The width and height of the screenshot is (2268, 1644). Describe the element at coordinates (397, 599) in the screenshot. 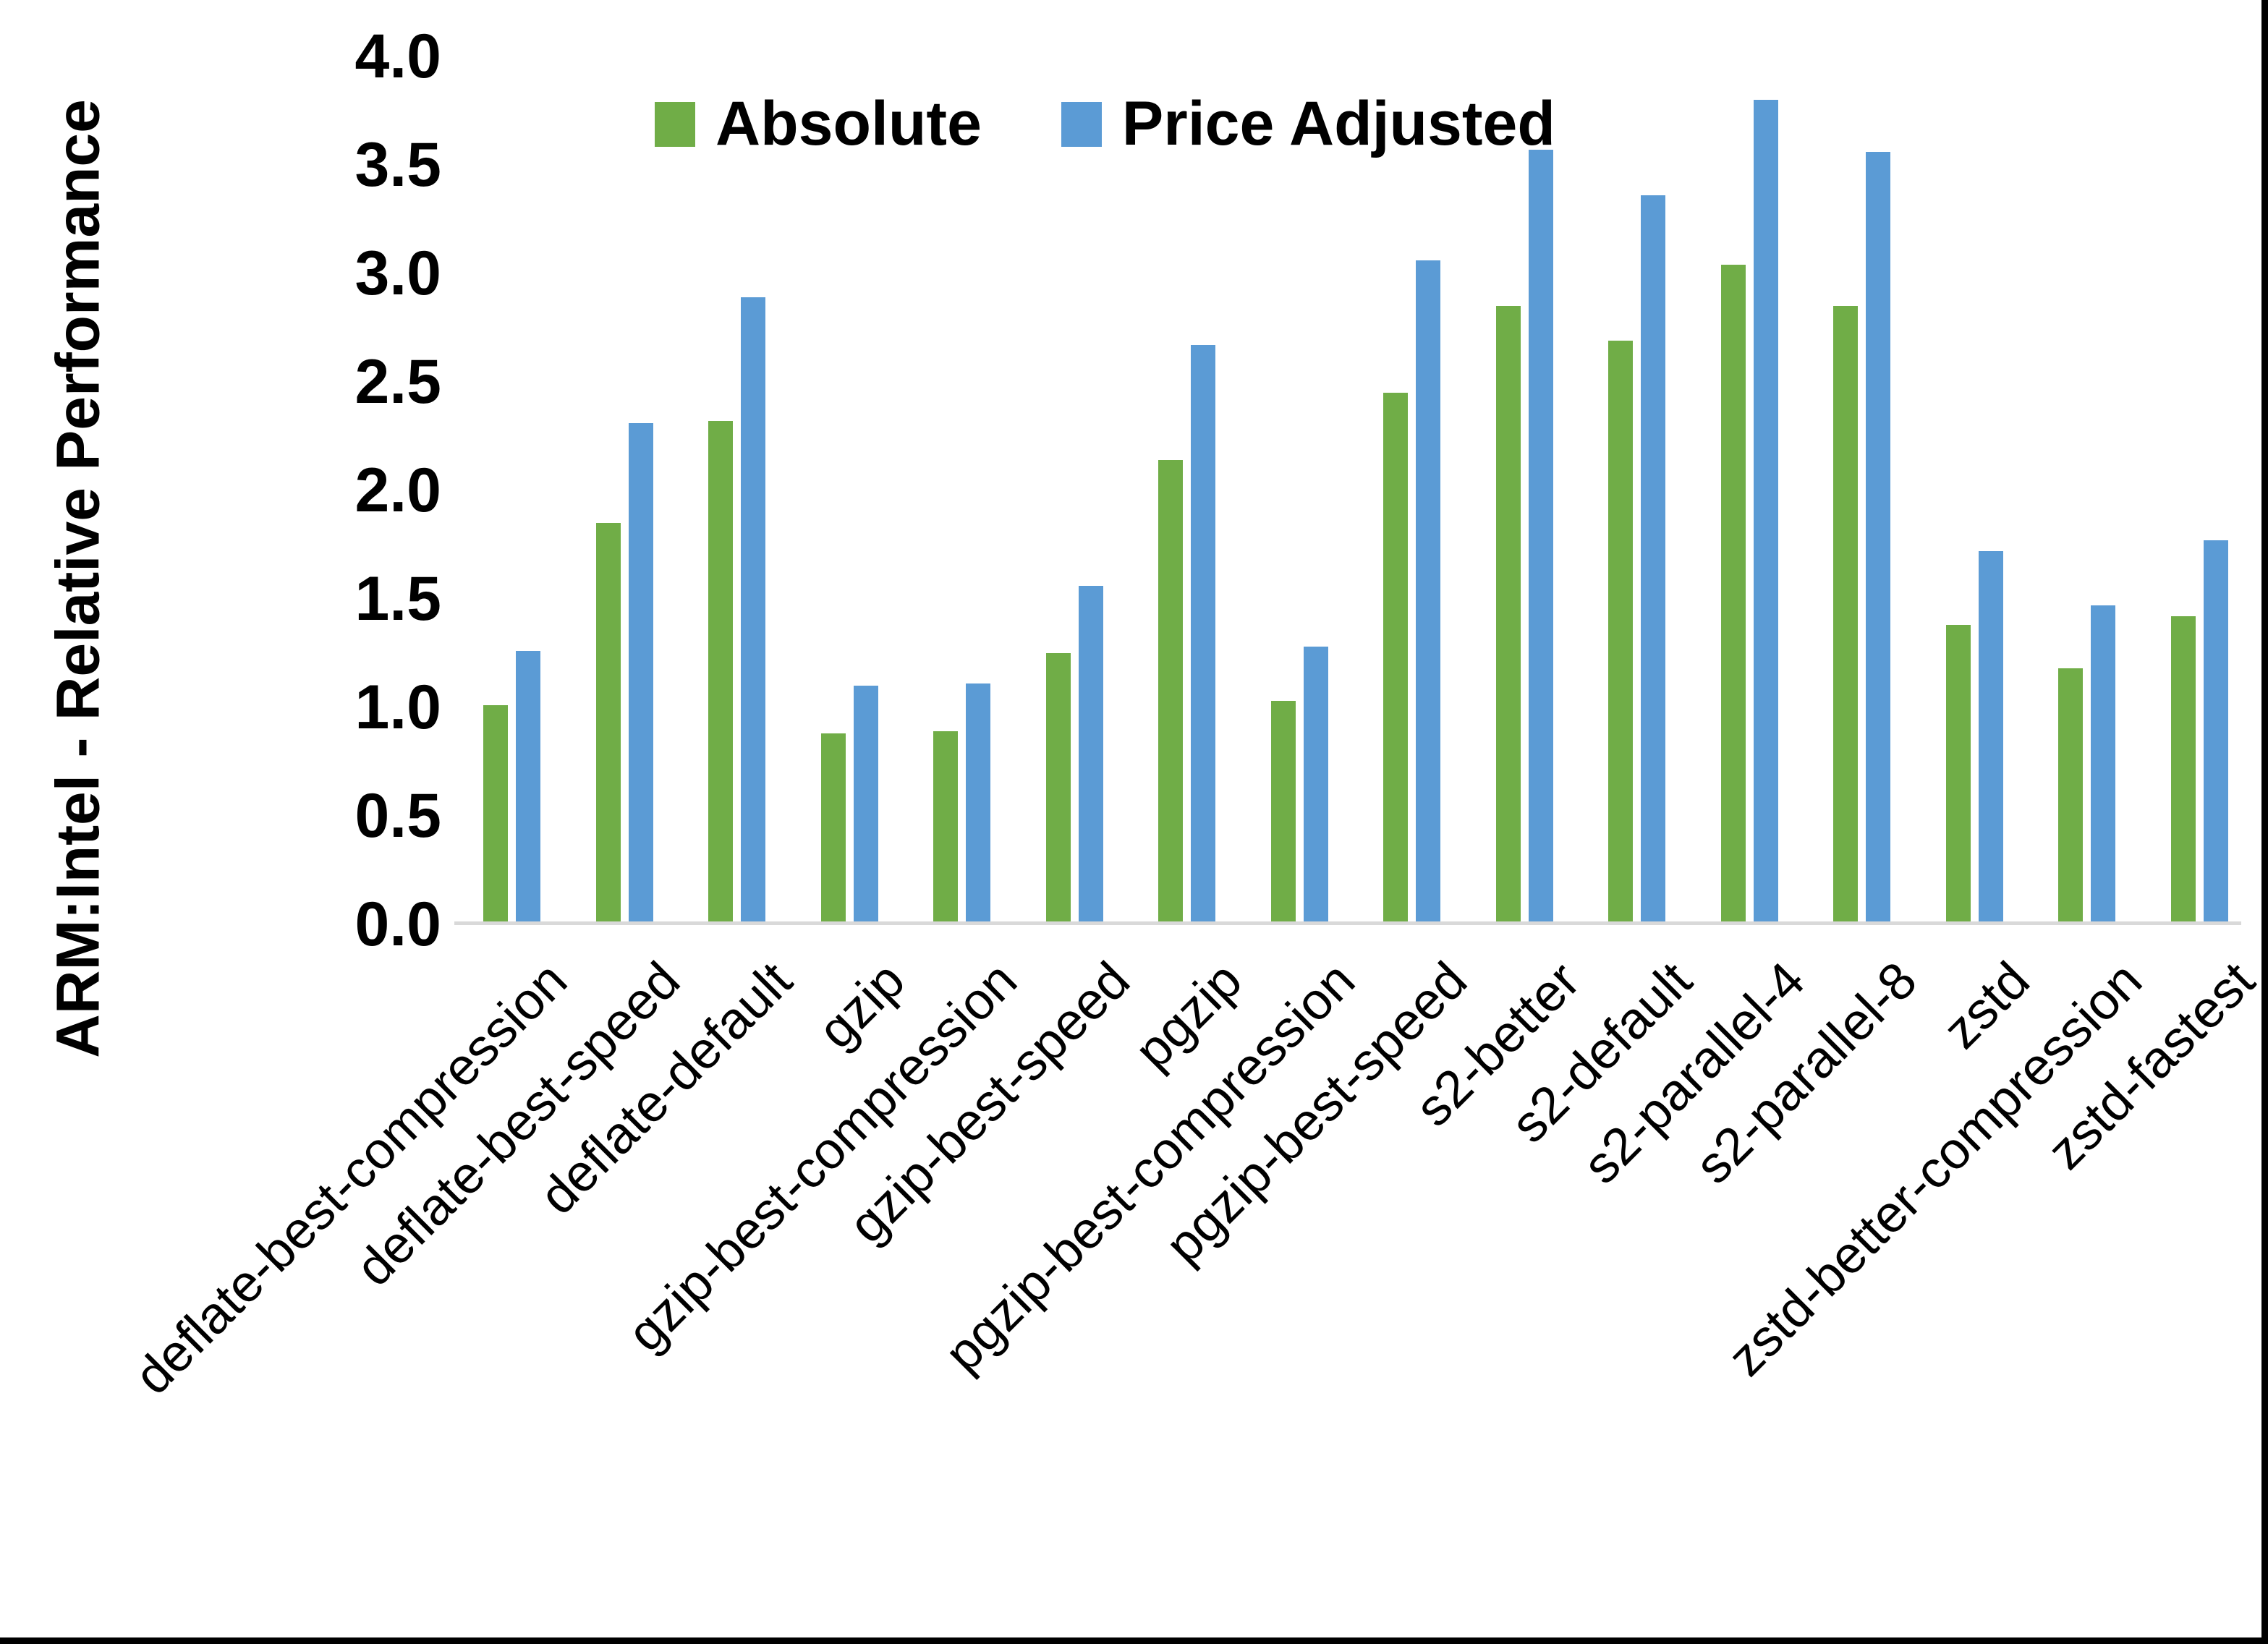

I see `y-tick-label: 1.5` at that location.